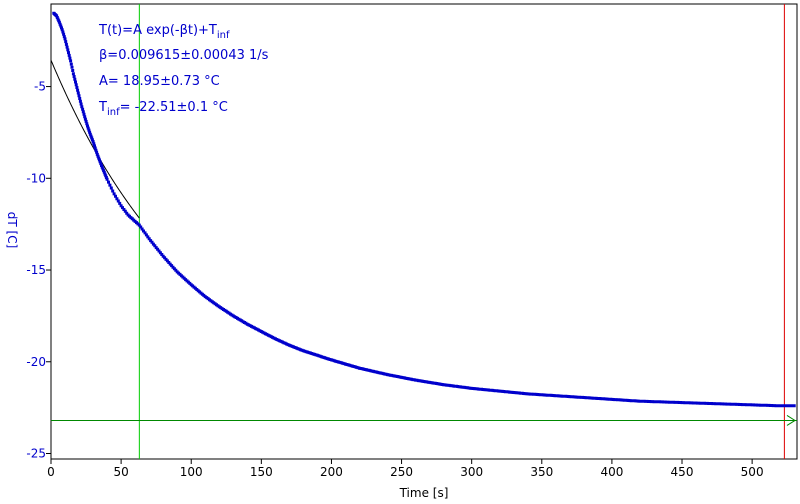 This screenshot has width=800, height=504. I want to click on y-tick-label: -25, so click(36, 453).